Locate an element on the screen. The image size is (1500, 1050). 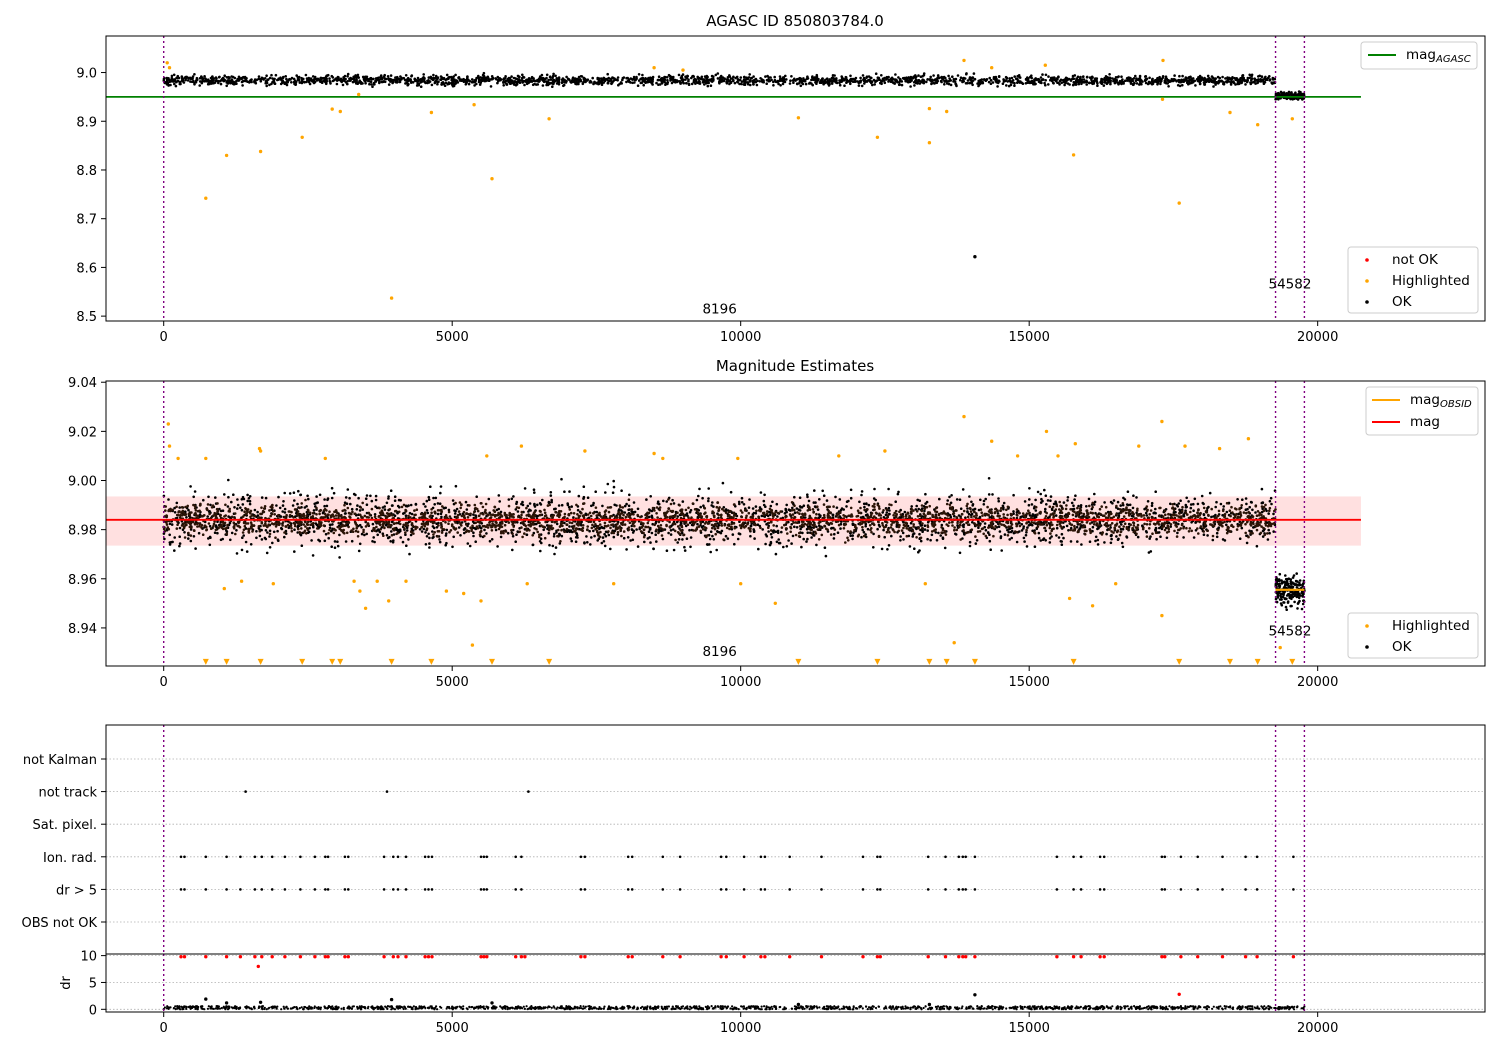
agasc-x-axis: 0 5000 10000 15000 20000 is located at coordinates (749, 333).